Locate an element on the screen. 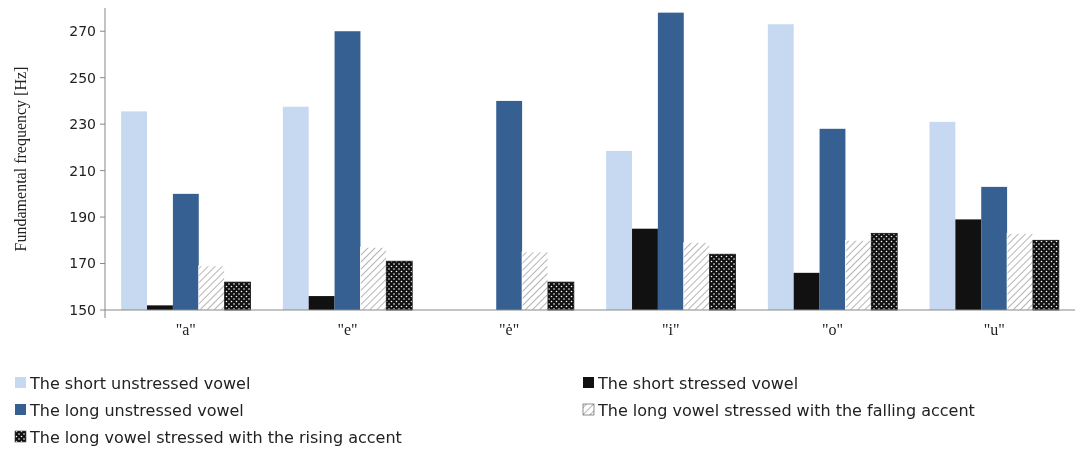 This screenshot has height=475, width=1084. x-tick-label: "i" is located at coordinates (671, 329).